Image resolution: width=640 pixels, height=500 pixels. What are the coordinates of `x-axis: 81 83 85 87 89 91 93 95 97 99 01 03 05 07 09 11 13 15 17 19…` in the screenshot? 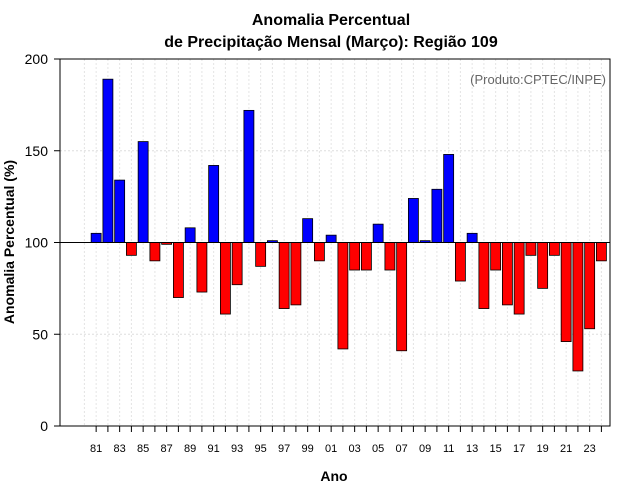 It's located at (346, 440).